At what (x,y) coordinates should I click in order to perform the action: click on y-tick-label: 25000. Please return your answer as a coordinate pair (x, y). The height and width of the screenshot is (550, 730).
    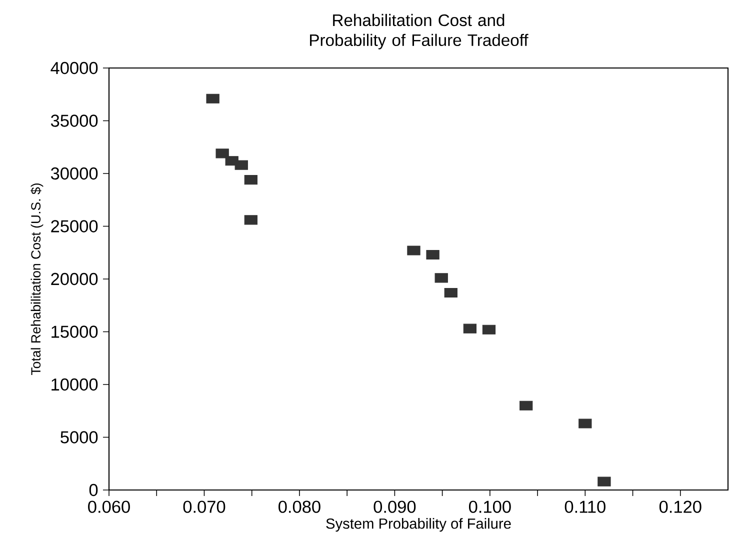
    Looking at the image, I should click on (74, 226).